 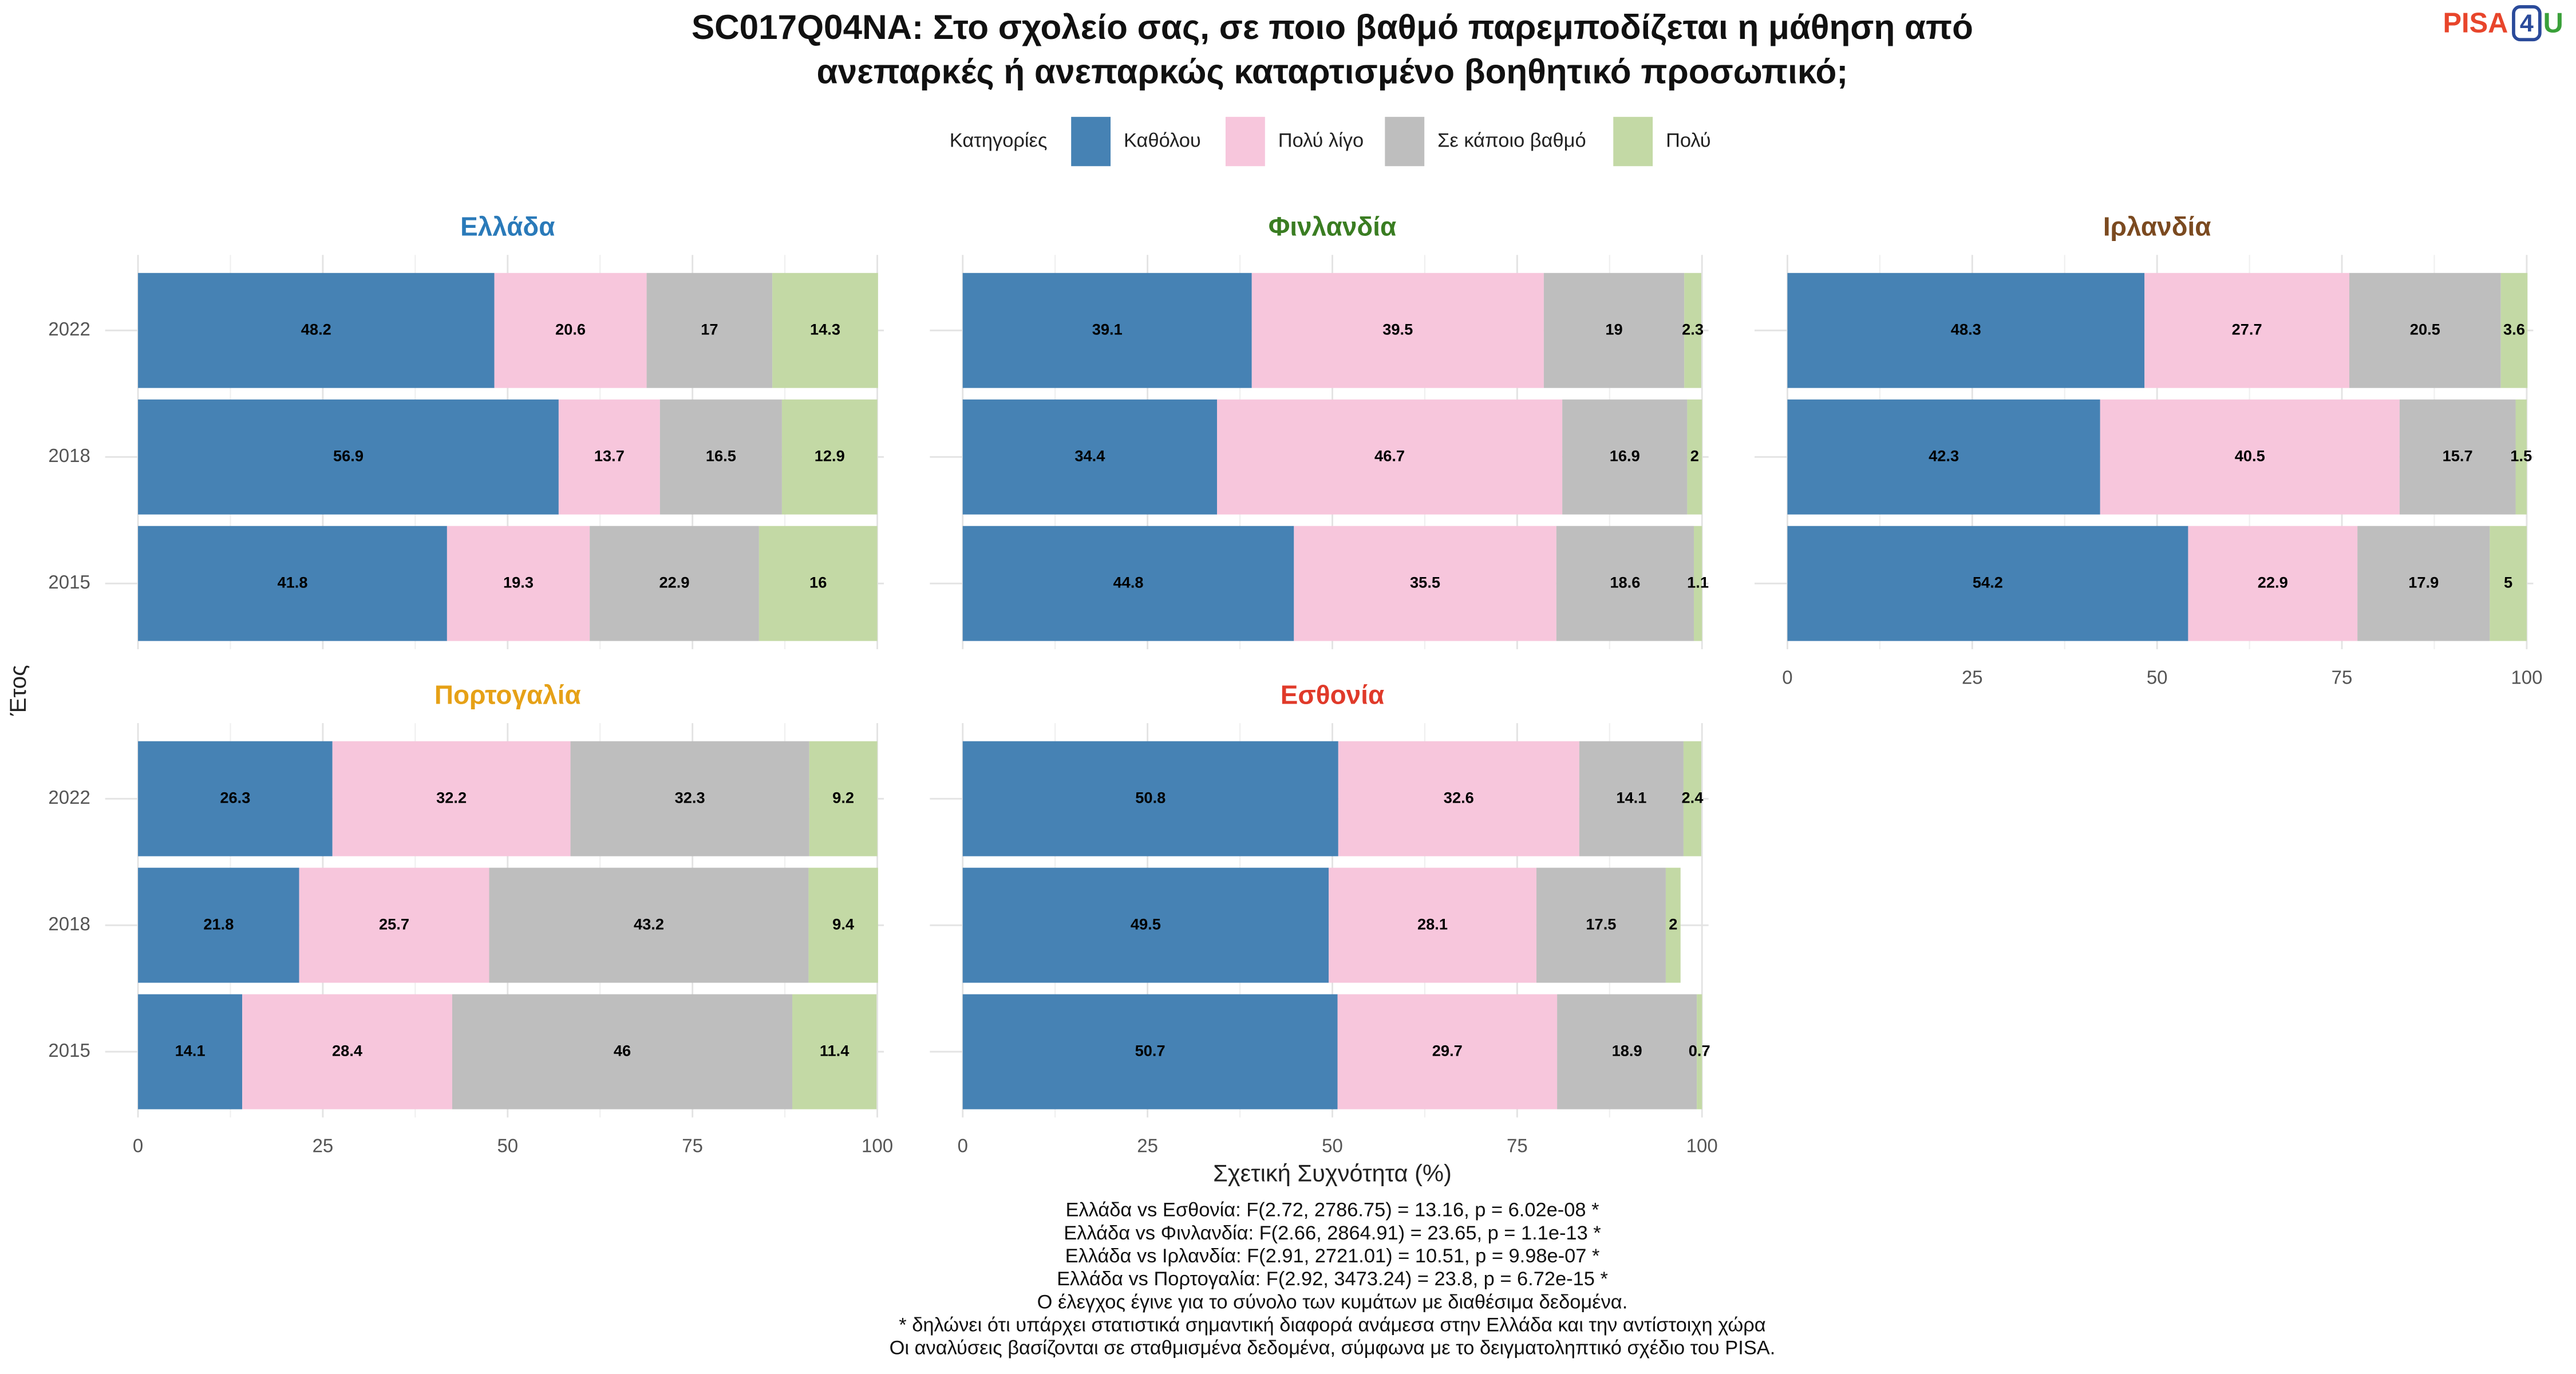 I want to click on data-label: 2.3, so click(x=1693, y=329).